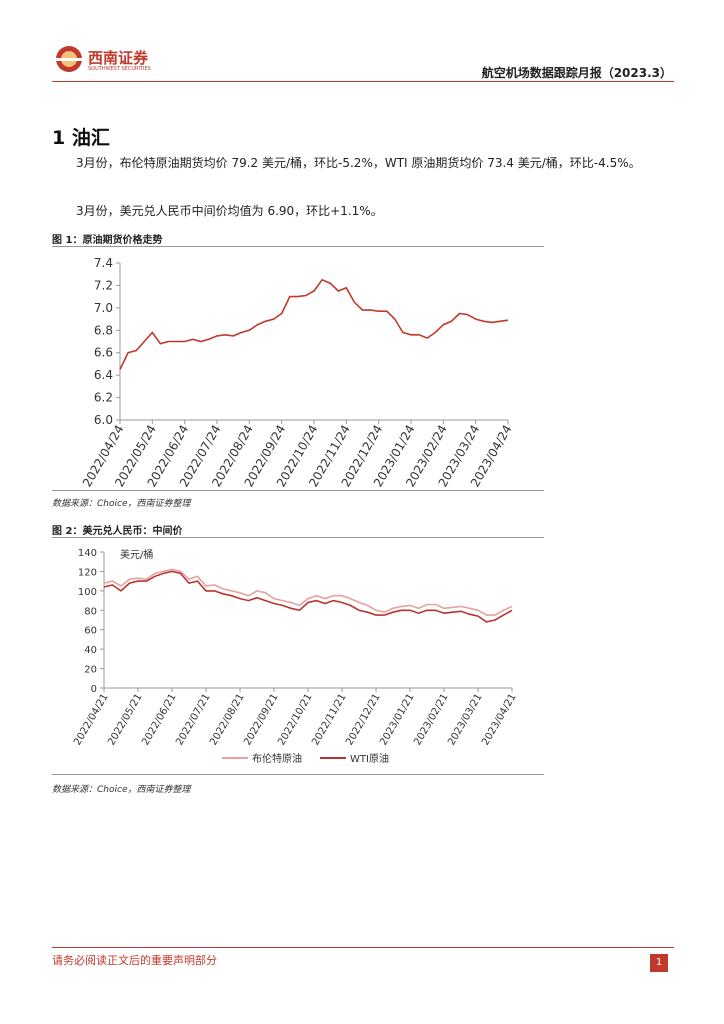 This screenshot has width=724, height=1024. Describe the element at coordinates (277, 758) in the screenshot. I see `legend-label: 布伦特原油` at that location.